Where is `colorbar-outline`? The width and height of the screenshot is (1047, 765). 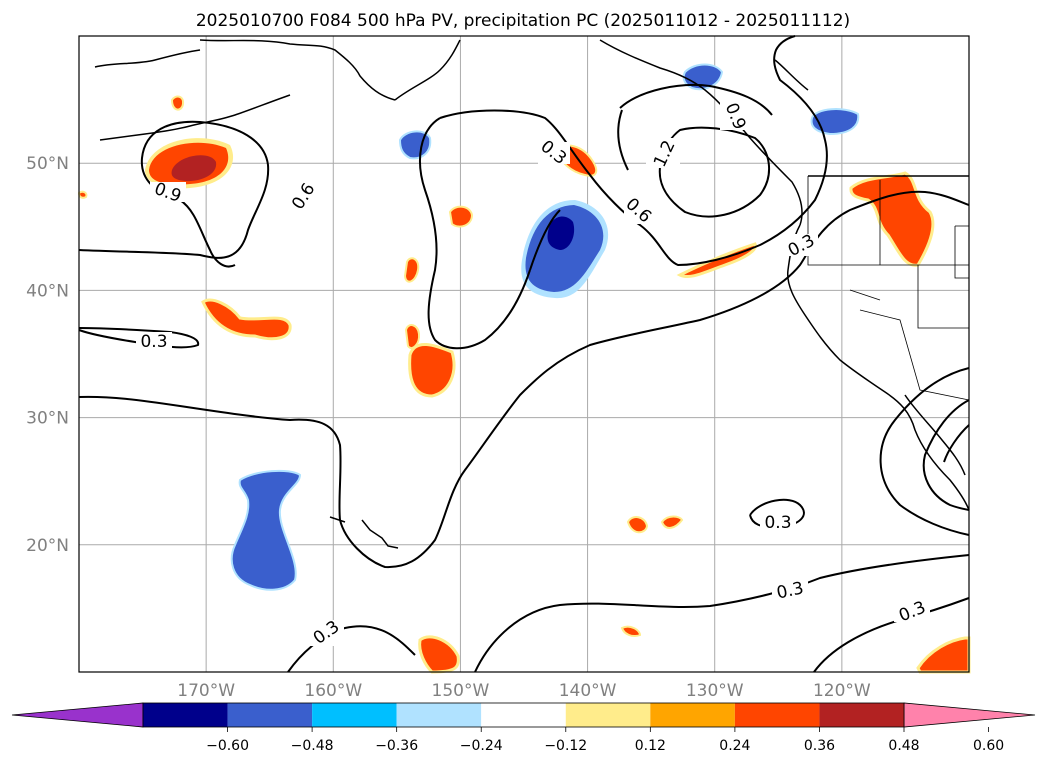 colorbar-outline is located at coordinates (523, 715).